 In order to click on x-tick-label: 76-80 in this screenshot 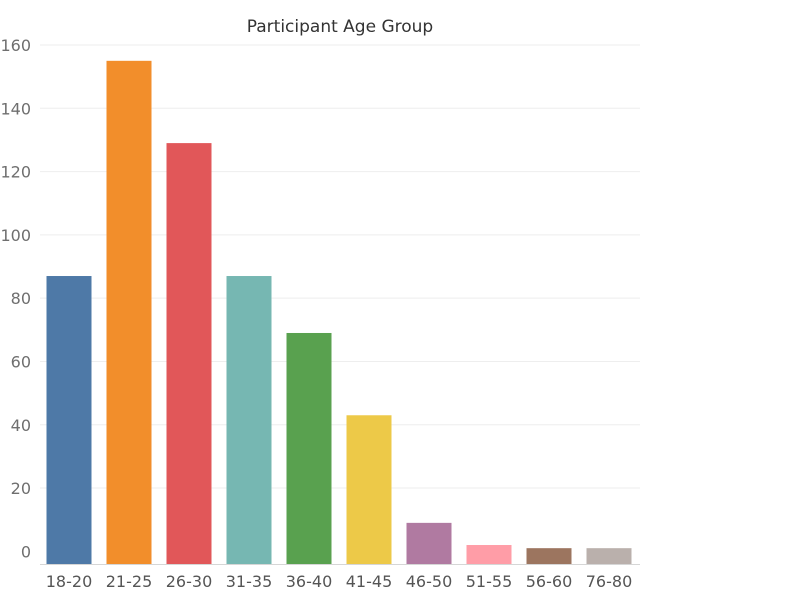, I will do `click(609, 581)`.